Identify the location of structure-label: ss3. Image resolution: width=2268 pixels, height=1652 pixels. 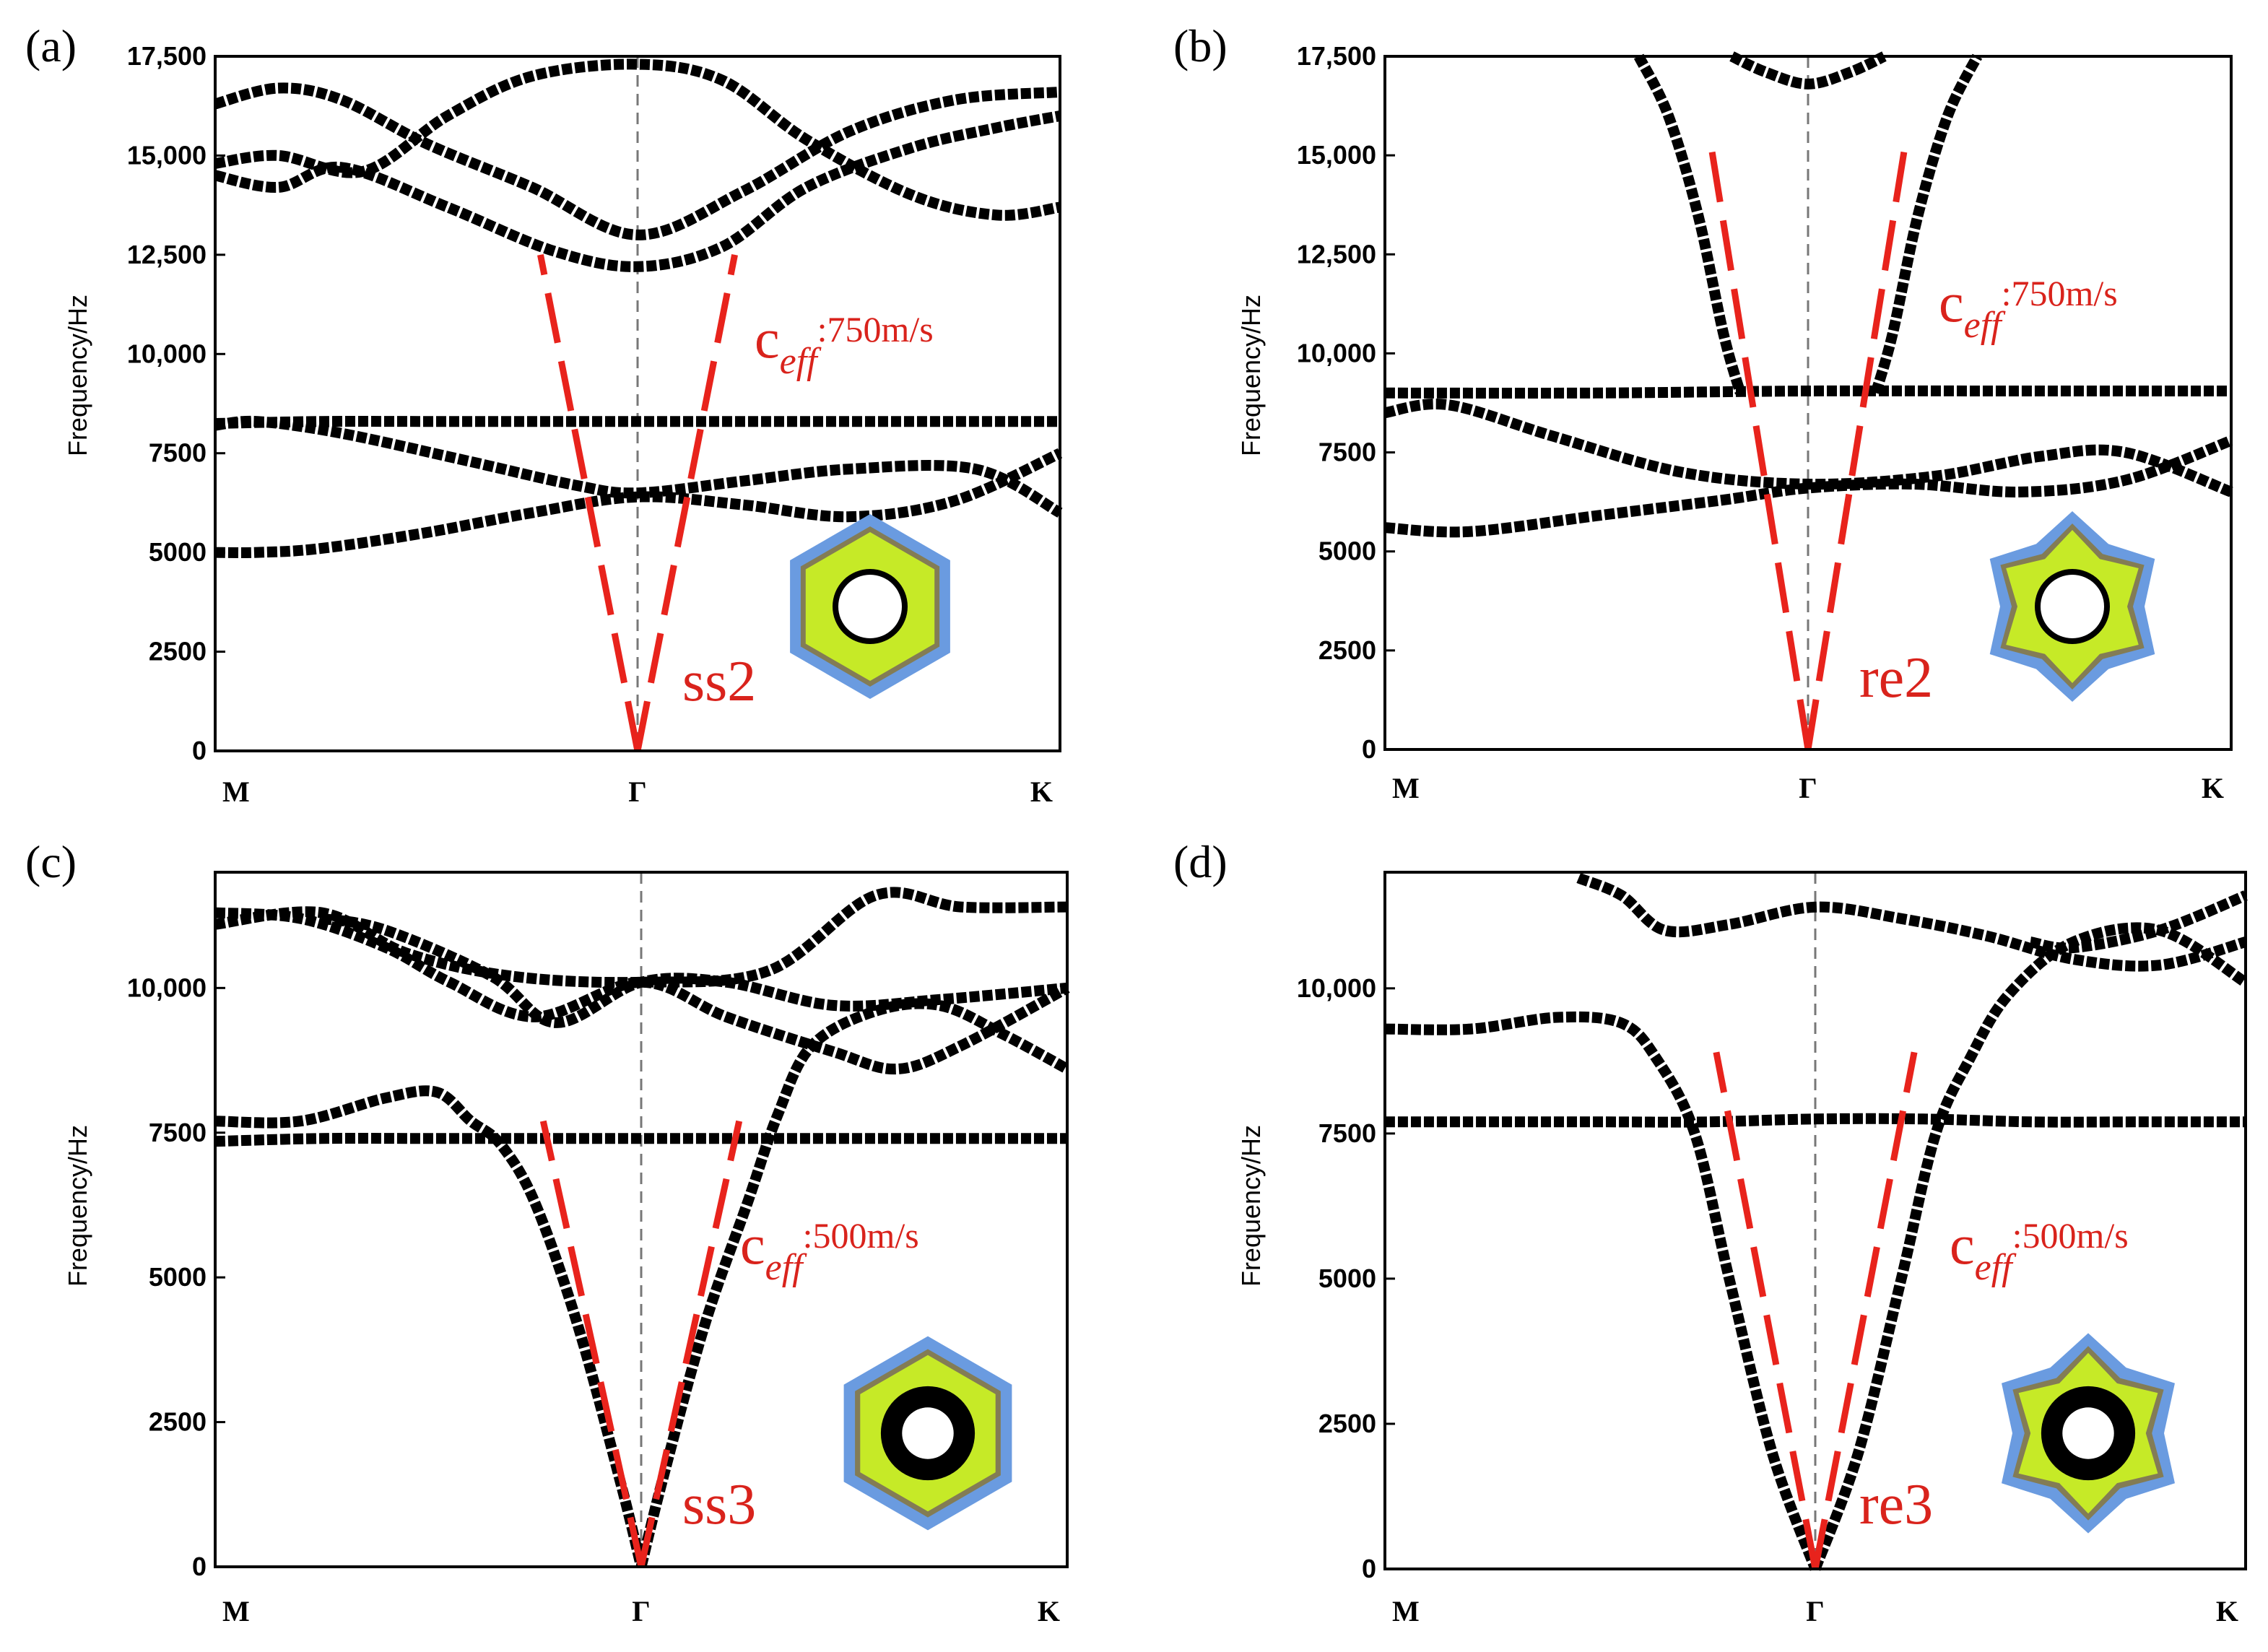
(719, 1504).